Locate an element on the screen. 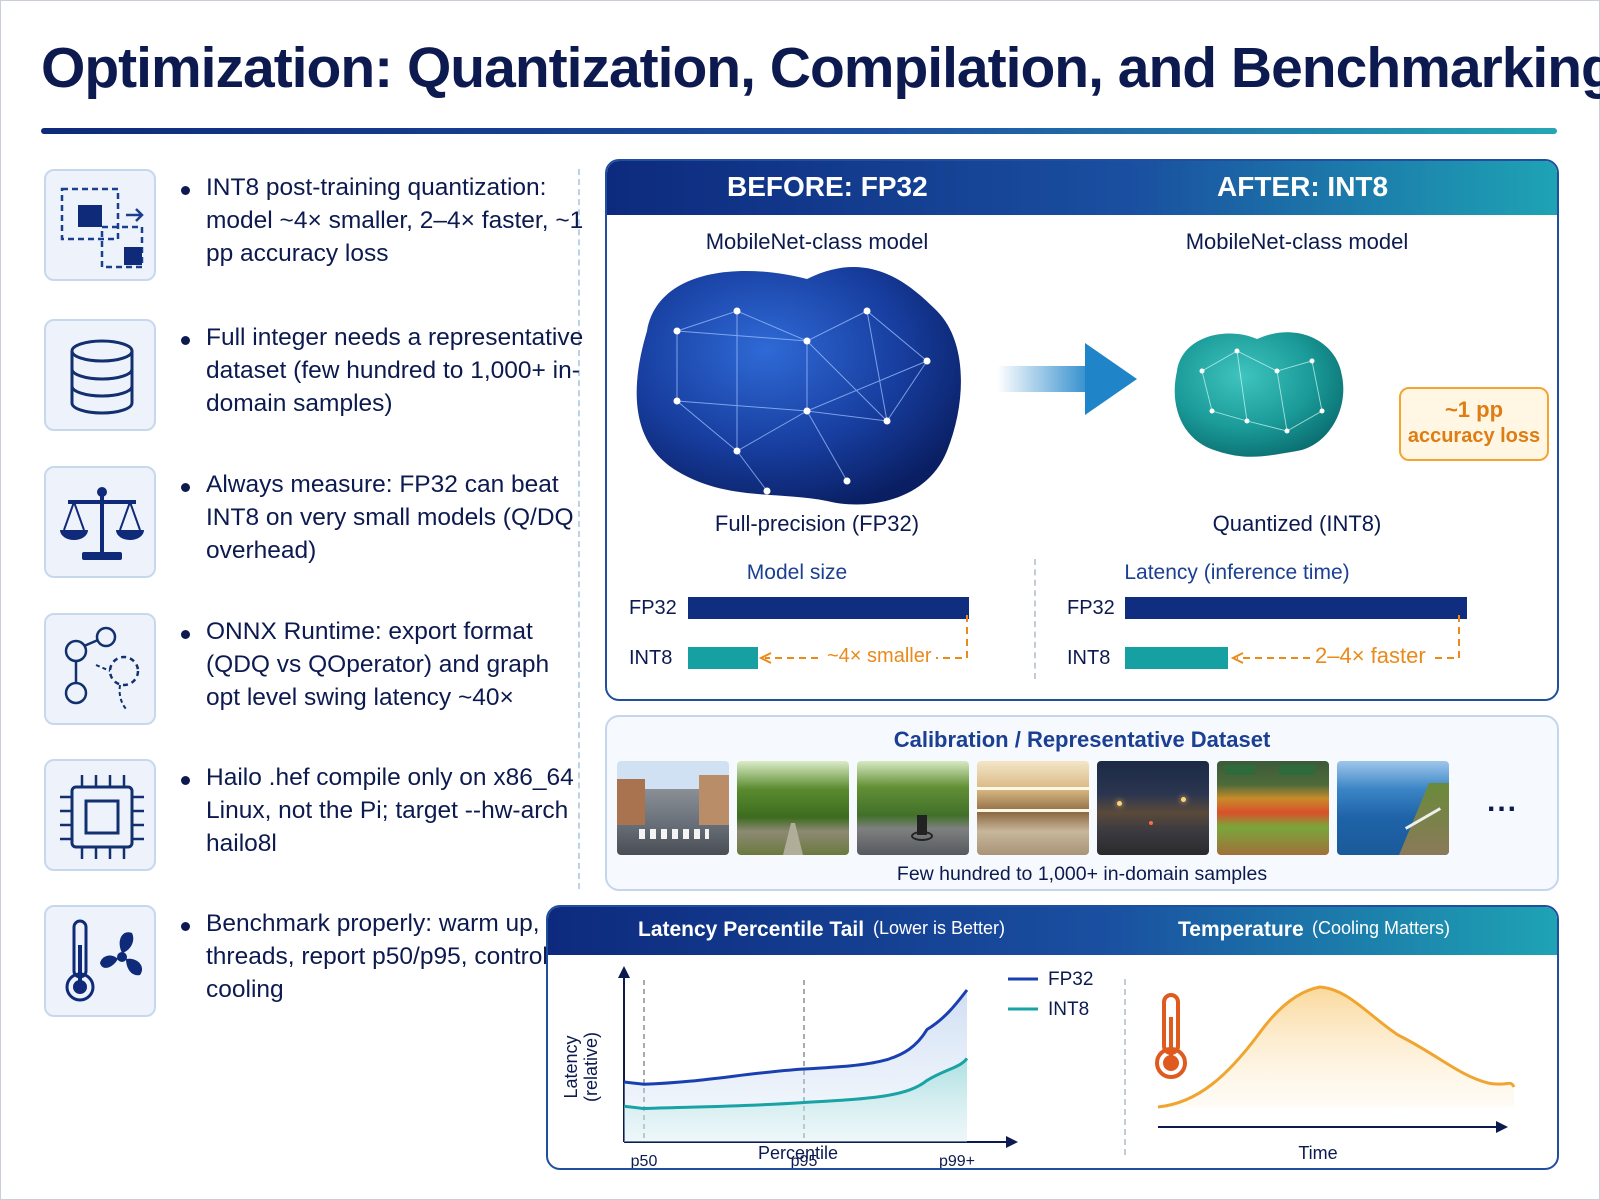 The image size is (1600, 1200). thermometer-icon is located at coordinates (1171, 1036).